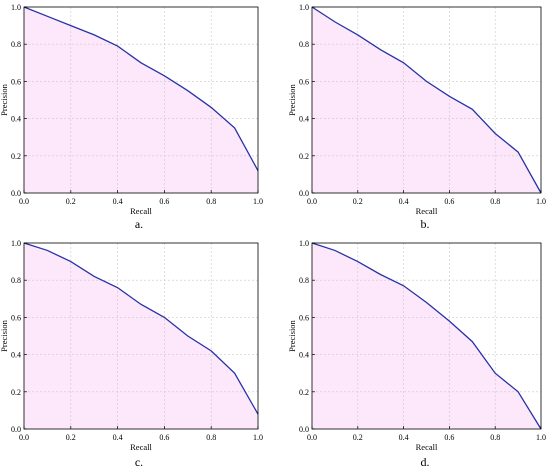  What do you see at coordinates (139, 462) in the screenshot?
I see `panel-caption: c.` at bounding box center [139, 462].